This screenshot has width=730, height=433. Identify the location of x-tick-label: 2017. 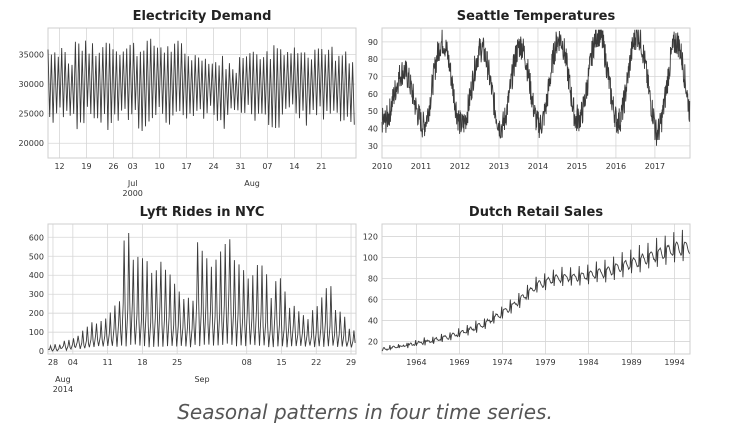
(655, 166).